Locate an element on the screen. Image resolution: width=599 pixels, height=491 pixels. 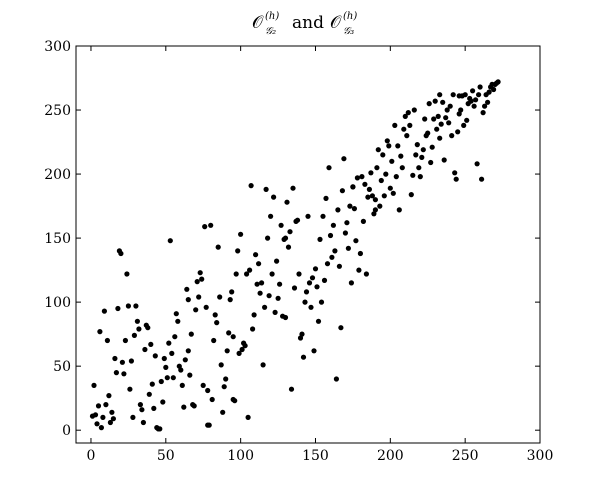
title-connector: and is located at coordinates (308, 23).